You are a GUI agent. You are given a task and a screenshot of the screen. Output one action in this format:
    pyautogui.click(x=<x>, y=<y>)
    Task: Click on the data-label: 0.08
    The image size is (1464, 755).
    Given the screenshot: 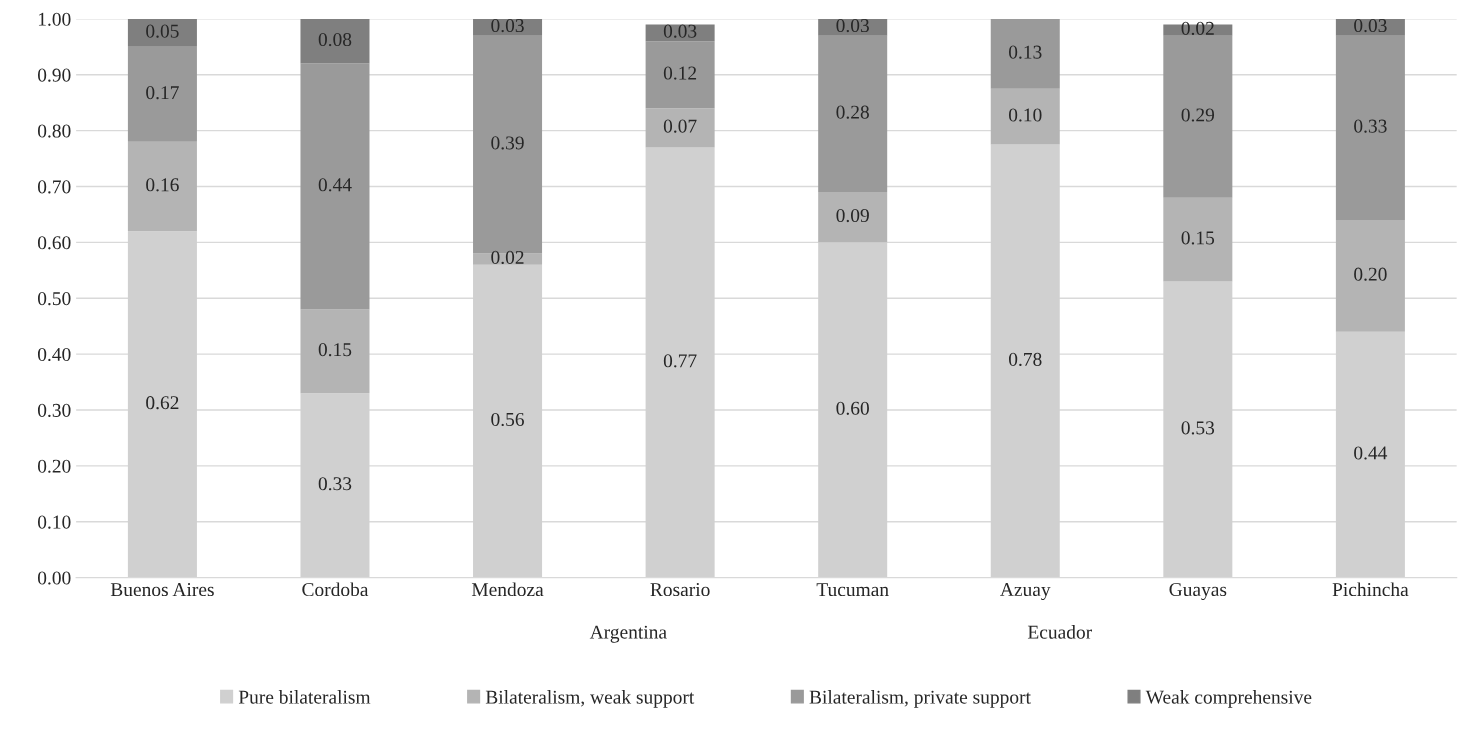 What is the action you would take?
    pyautogui.click(x=335, y=39)
    